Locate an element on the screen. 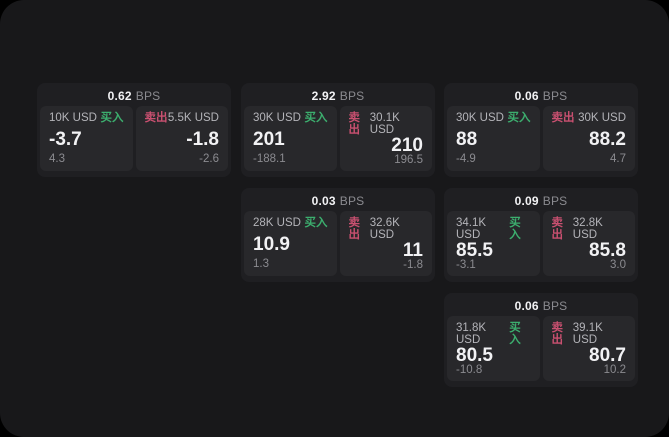 This screenshot has height=437, width=669. sell-size: 32.8K USD is located at coordinates (587, 229).